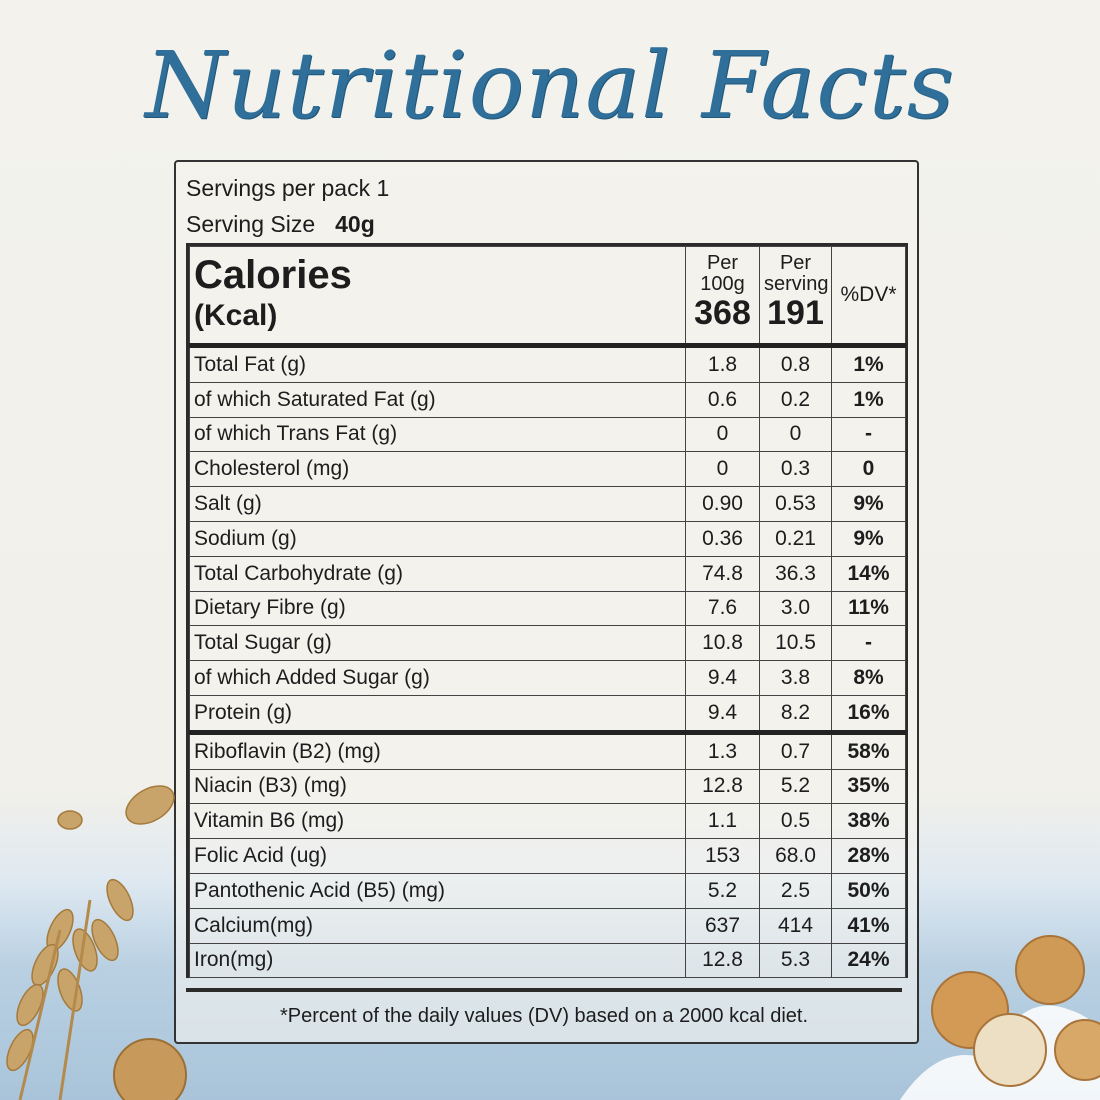 Image resolution: width=1100 pixels, height=1100 pixels. Describe the element at coordinates (868, 960) in the screenshot. I see `dv-value: 24%` at that location.